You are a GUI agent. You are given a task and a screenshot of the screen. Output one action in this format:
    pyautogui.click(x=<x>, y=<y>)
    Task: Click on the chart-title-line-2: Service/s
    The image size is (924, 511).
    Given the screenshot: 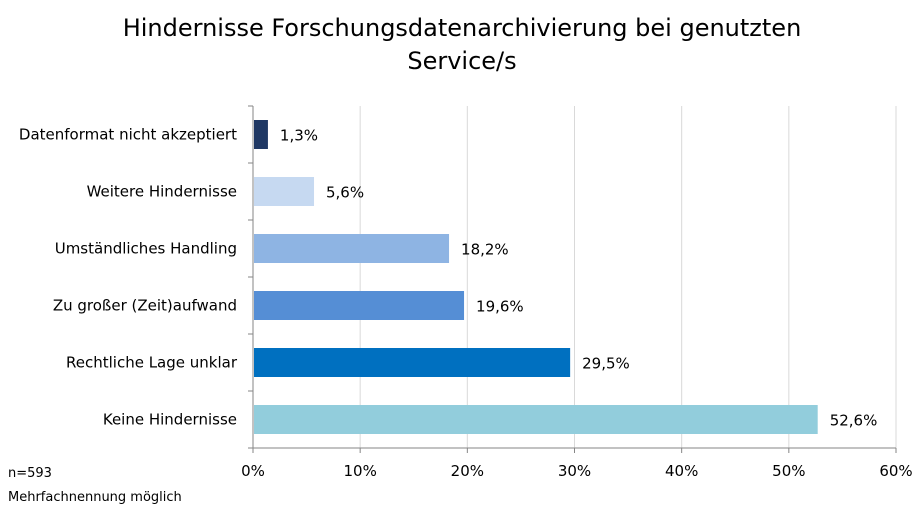 What is the action you would take?
    pyautogui.click(x=462, y=61)
    